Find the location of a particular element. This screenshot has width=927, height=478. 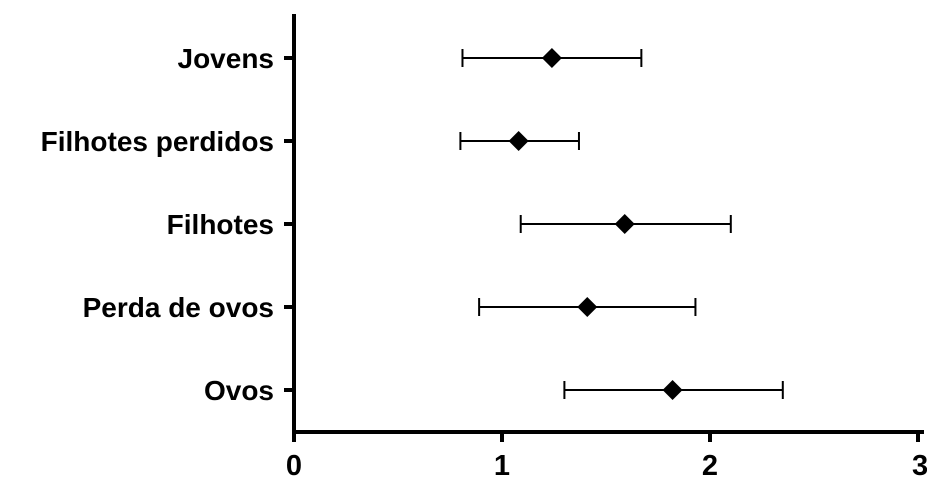

category-label-filhotes-perdidos: Filhotes perdidos is located at coordinates (157, 141).